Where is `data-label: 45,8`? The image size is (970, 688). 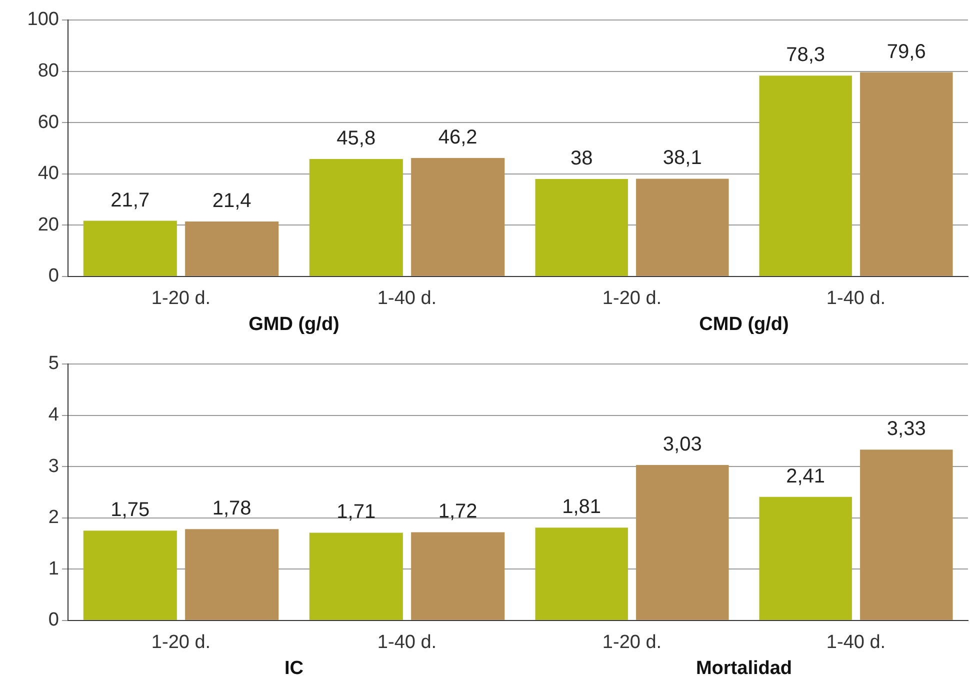 data-label: 45,8 is located at coordinates (356, 138).